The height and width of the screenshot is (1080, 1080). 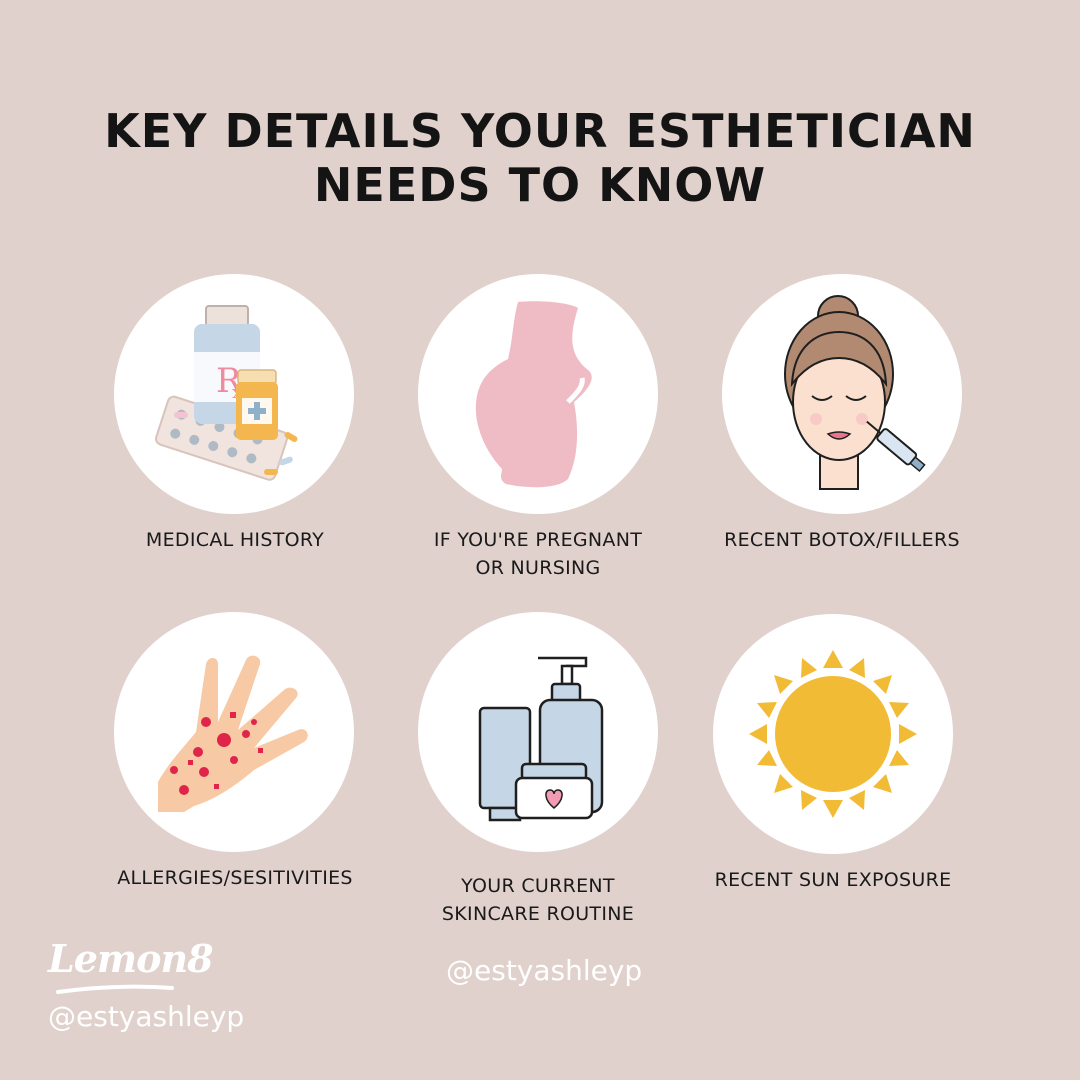 I want to click on sun-icon, so click(x=833, y=734).